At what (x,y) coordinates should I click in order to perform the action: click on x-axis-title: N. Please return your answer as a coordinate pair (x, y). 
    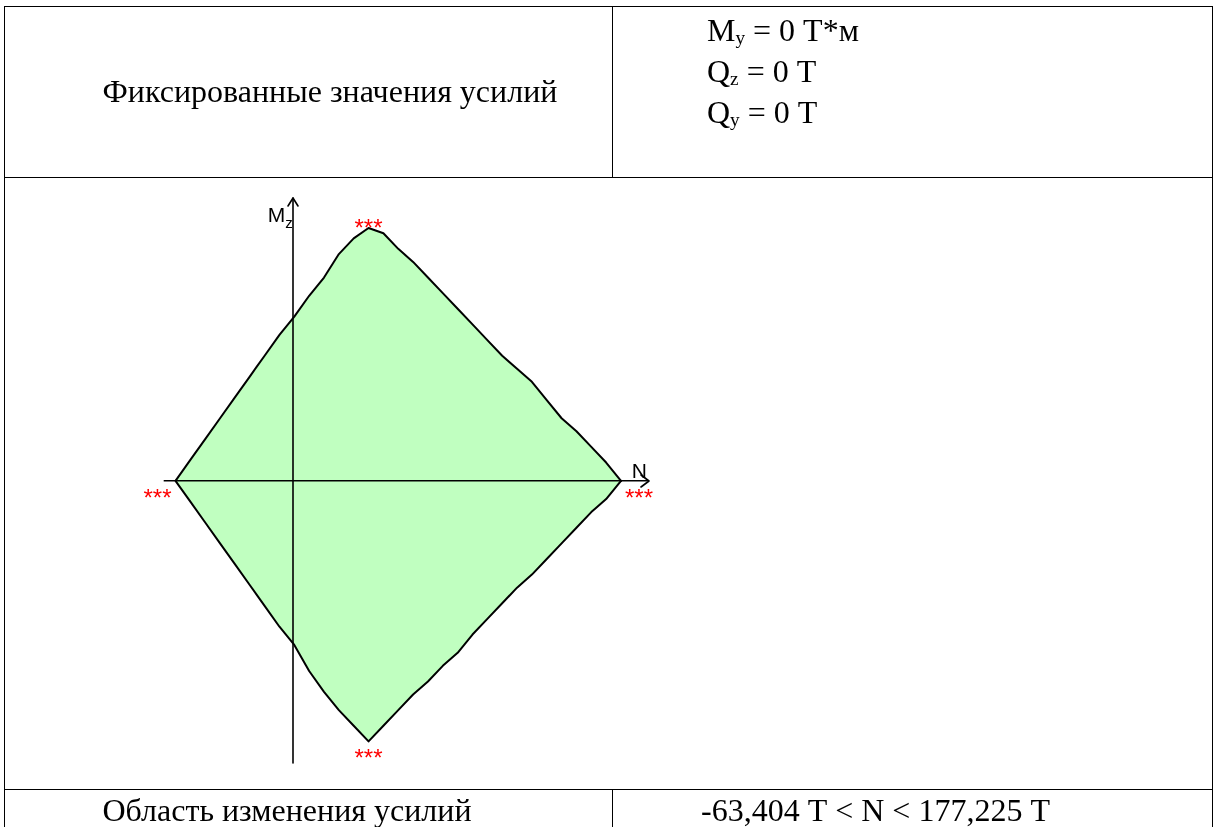
    Looking at the image, I should click on (639, 470).